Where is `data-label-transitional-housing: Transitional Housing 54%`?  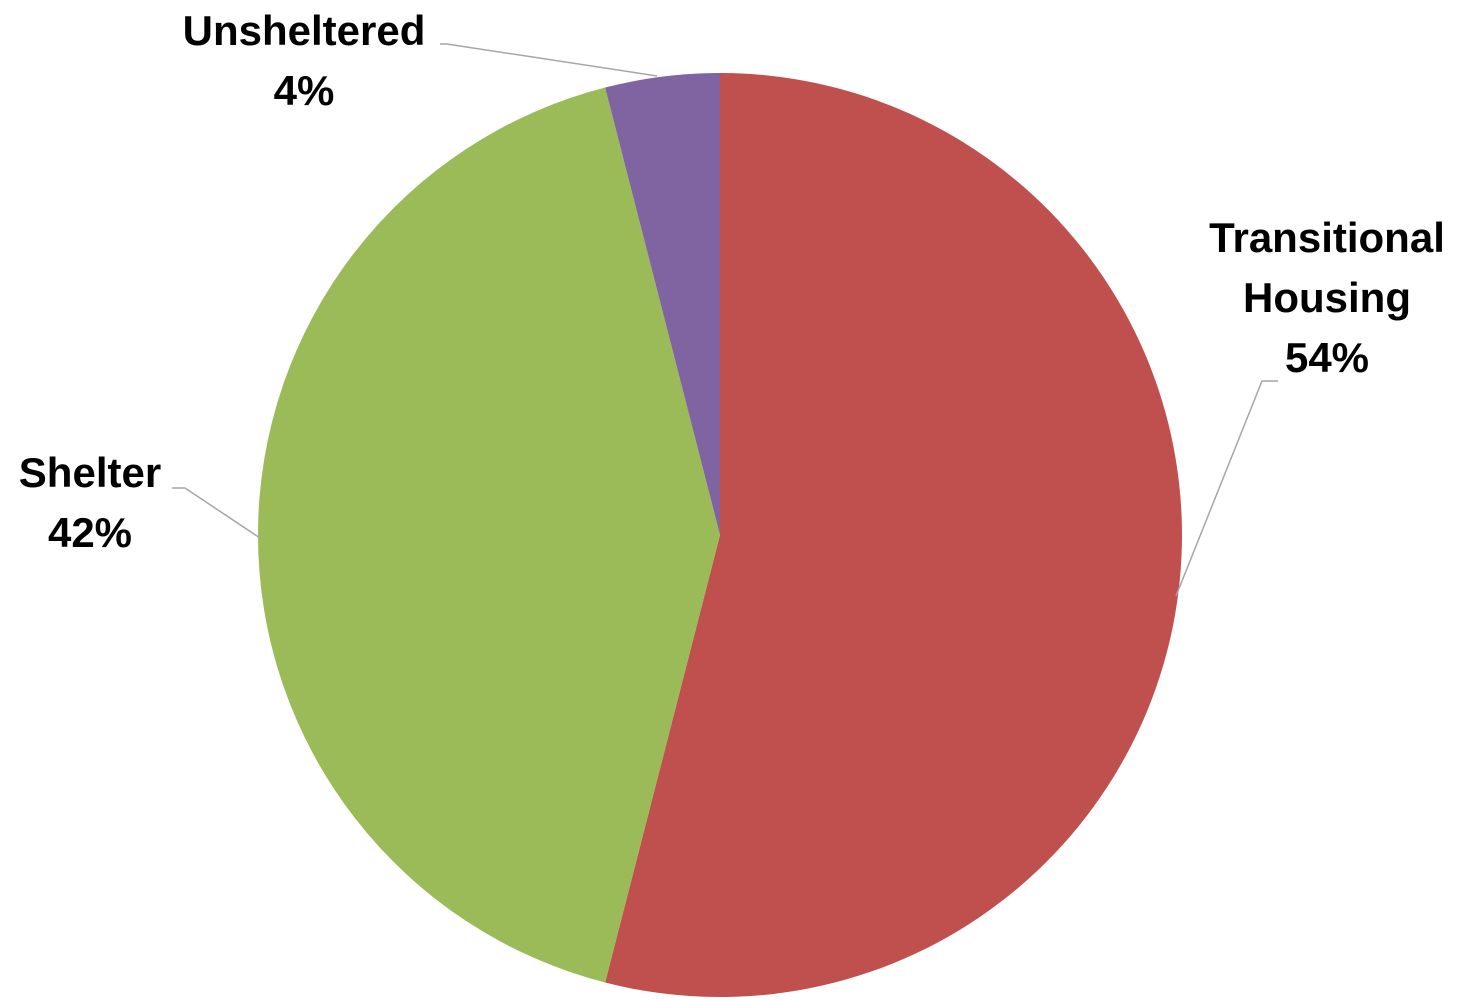
data-label-transitional-housing: Transitional Housing 54% is located at coordinates (1327, 297).